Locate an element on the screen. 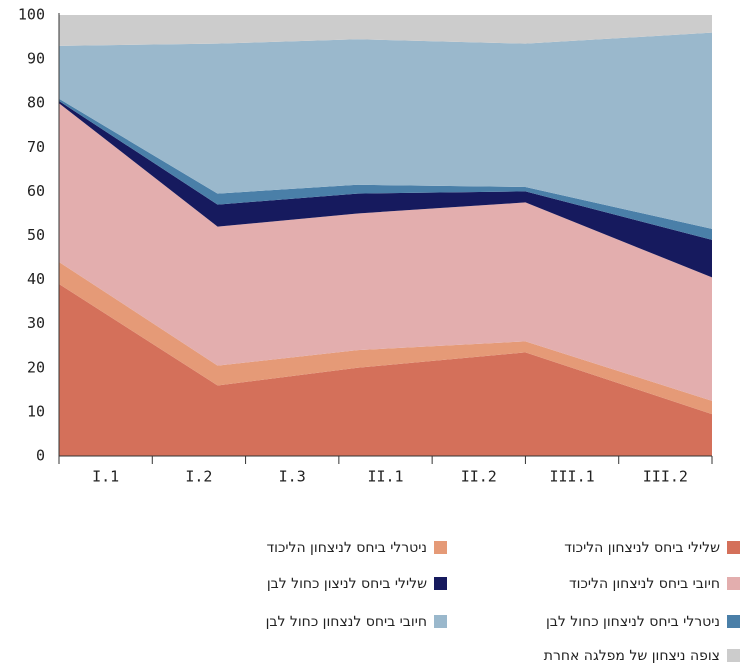 The image size is (748, 663). legend-label: שלילי ביחס לניצון כחול לבן is located at coordinates (347, 584).